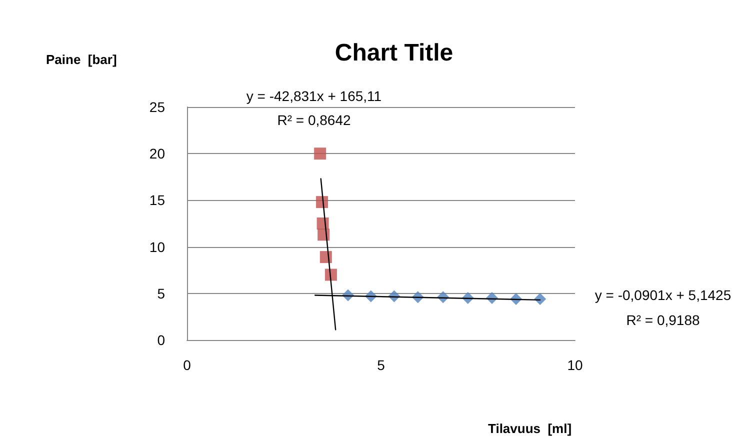 Image resolution: width=741 pixels, height=448 pixels. I want to click on y-tick-label: 20, so click(157, 154).